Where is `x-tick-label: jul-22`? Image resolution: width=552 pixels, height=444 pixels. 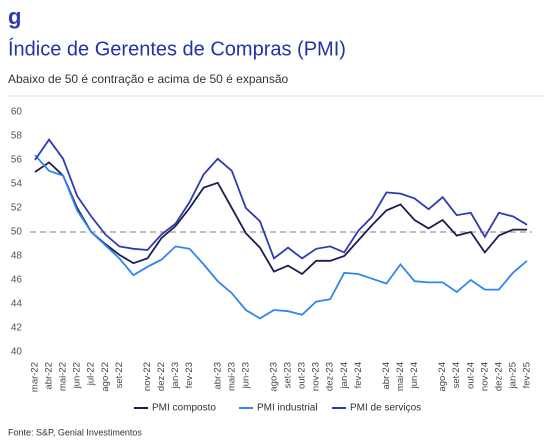
x-tick-label: jul-22 is located at coordinates (91, 374).